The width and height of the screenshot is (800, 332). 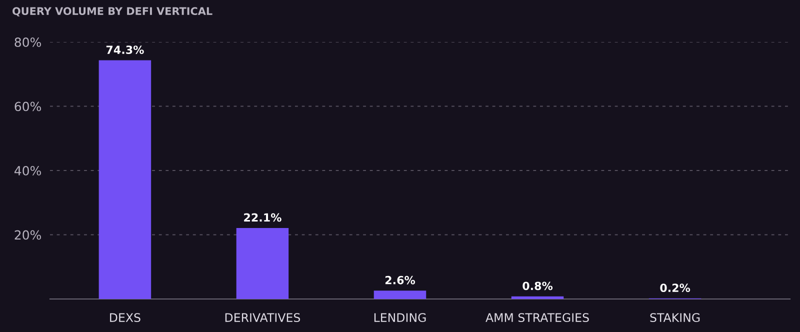 I want to click on data-label: 0.2%, so click(x=675, y=288).